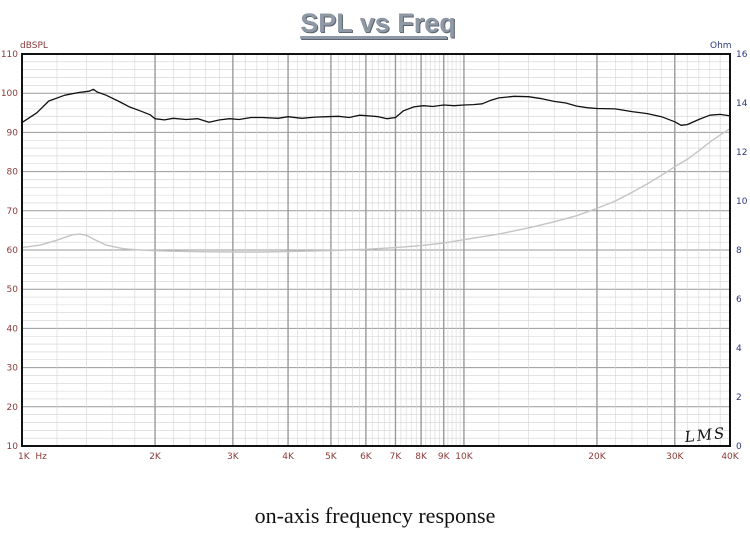 The image size is (750, 552). Describe the element at coordinates (9, 55) in the screenshot. I see `y-left-tick-label: 110` at that location.